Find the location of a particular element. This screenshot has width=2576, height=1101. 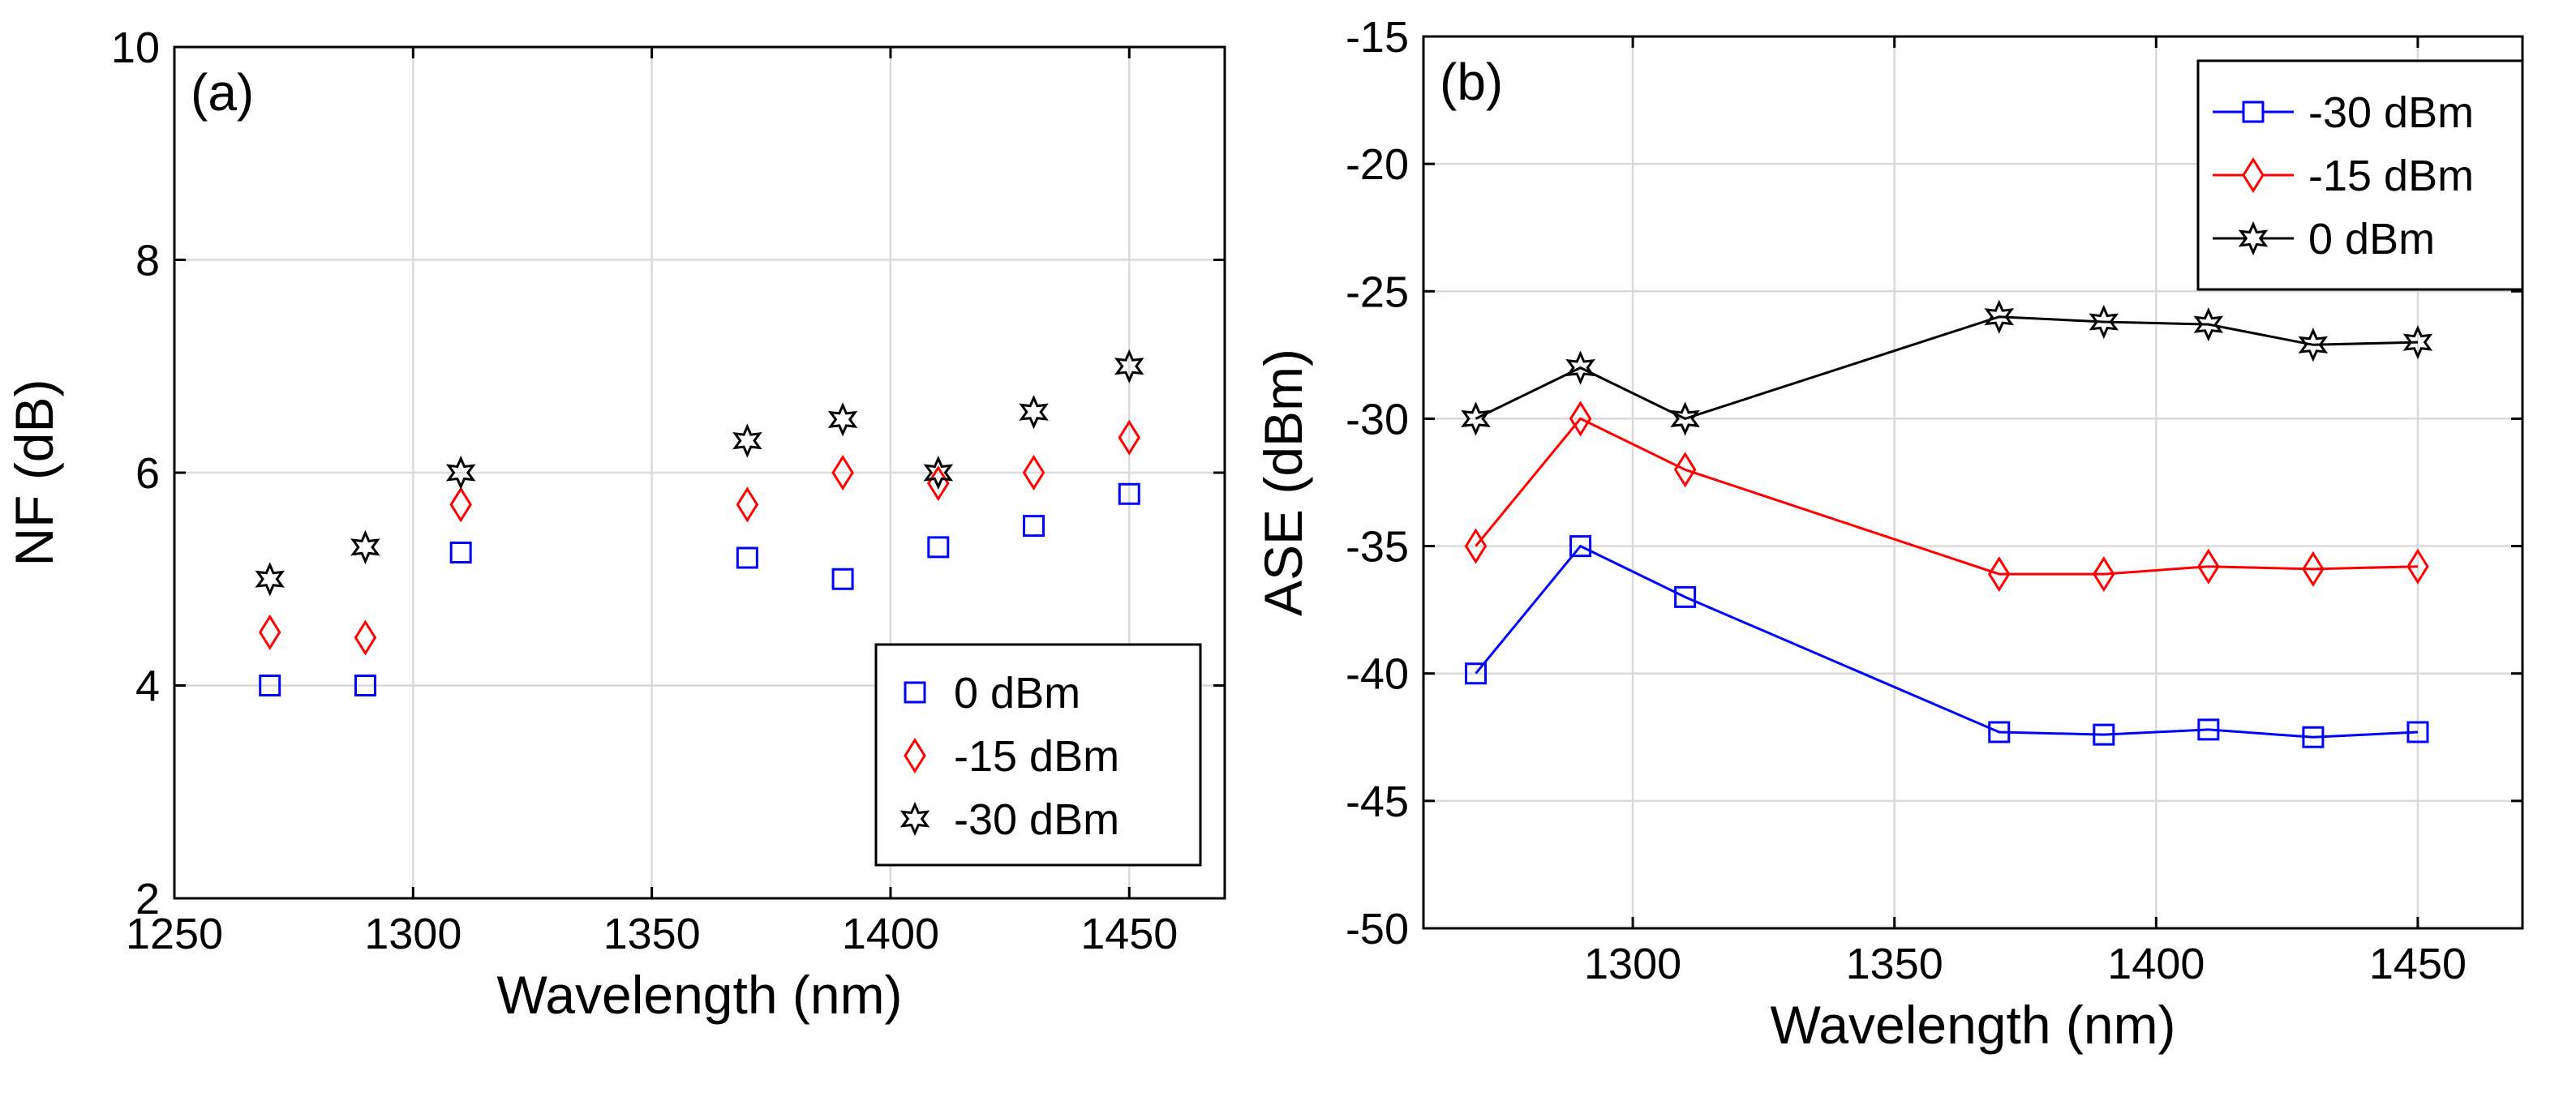

x-axis-label: Wavelength (nm) is located at coordinates (699, 995).